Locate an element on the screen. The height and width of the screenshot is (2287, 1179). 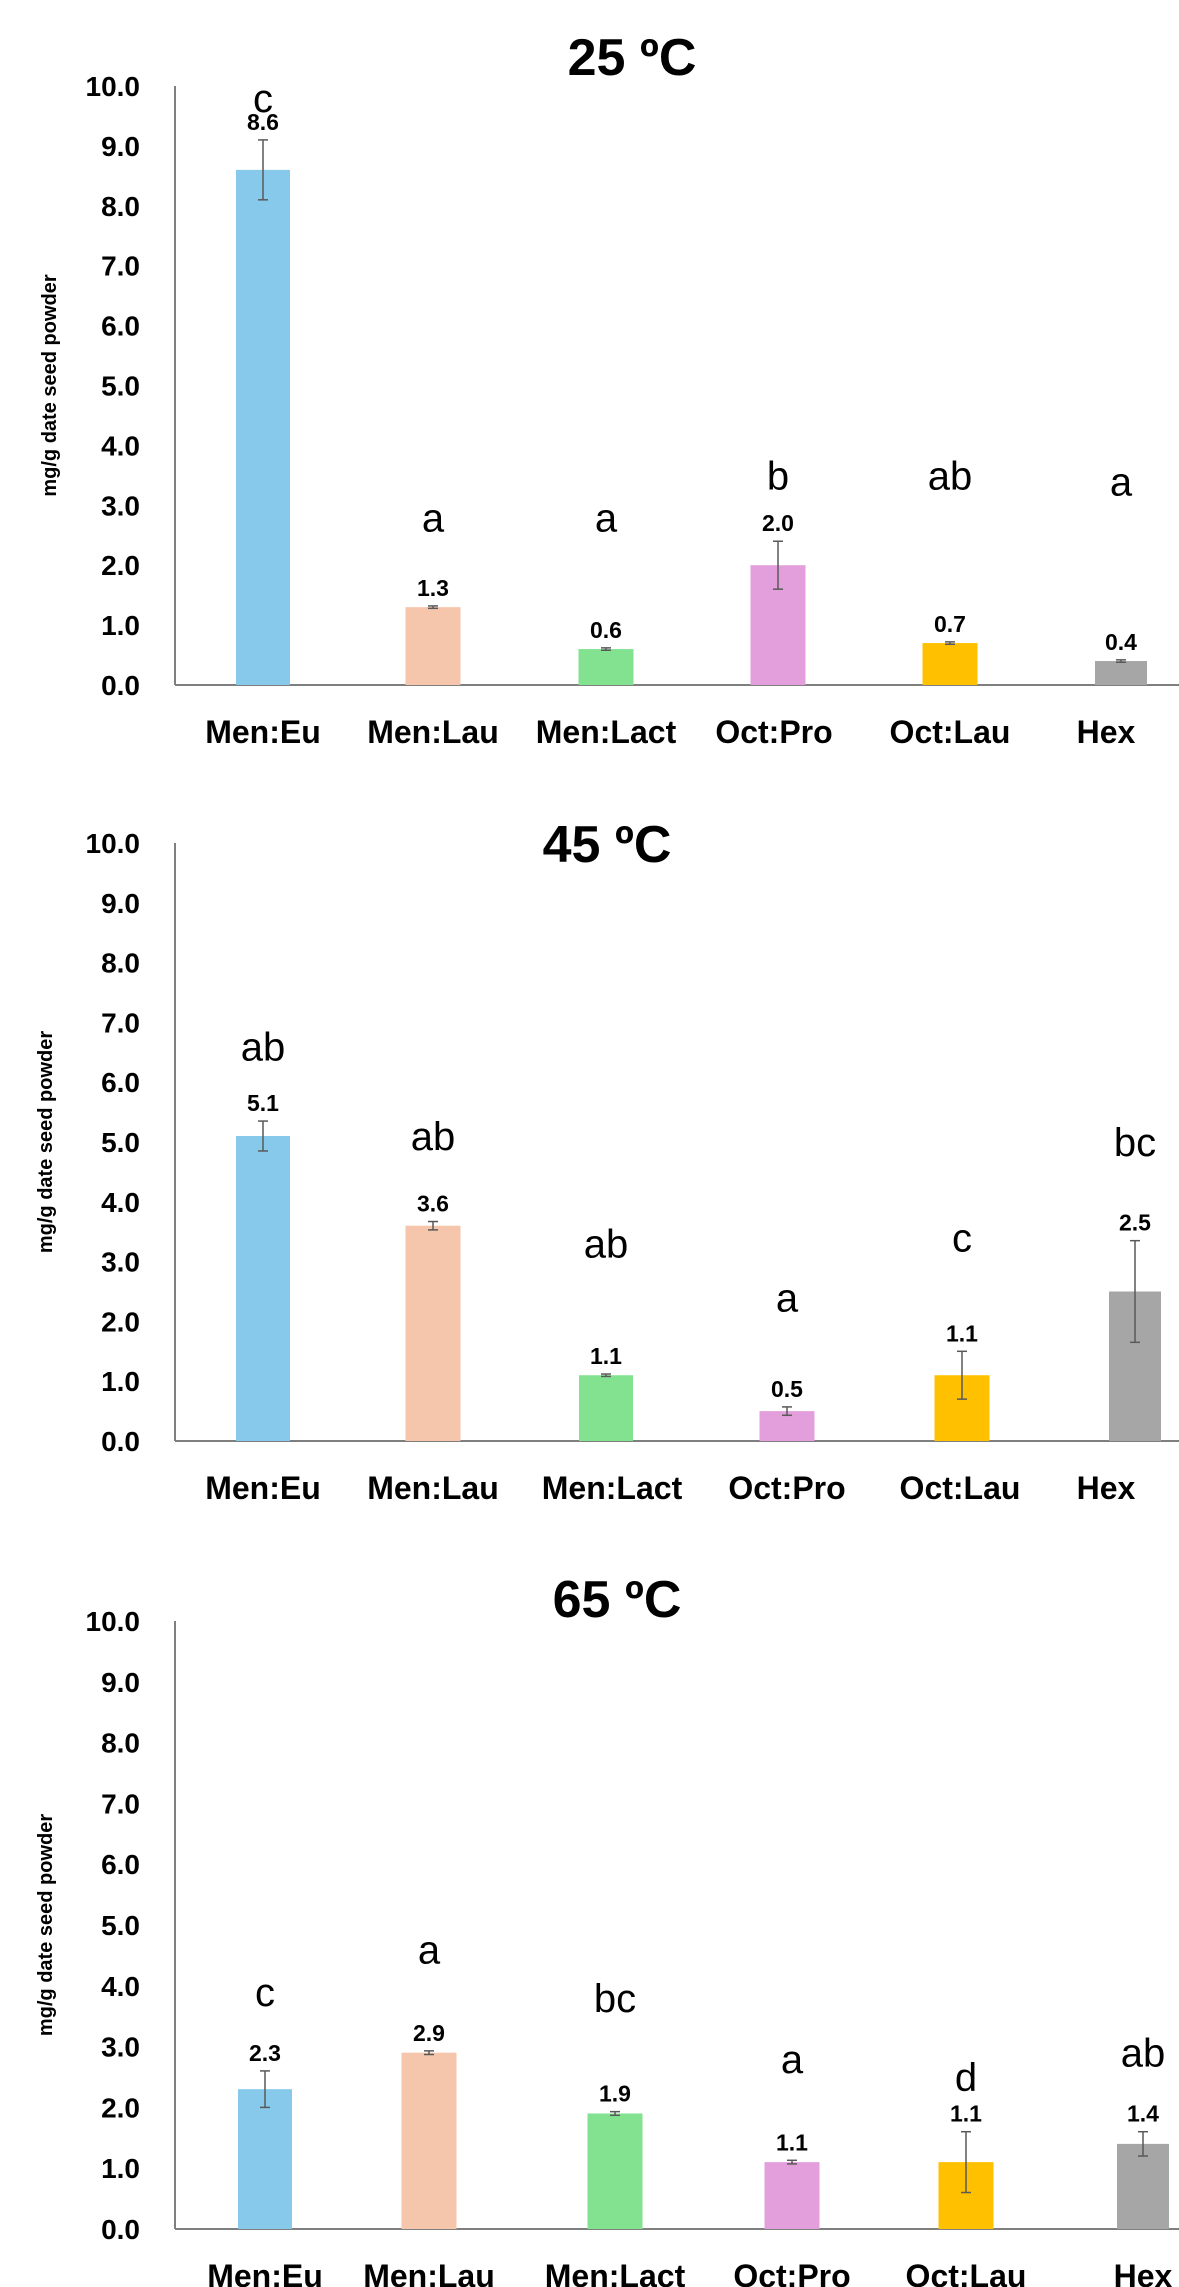
data-label: 0.4 is located at coordinates (1121, 642).